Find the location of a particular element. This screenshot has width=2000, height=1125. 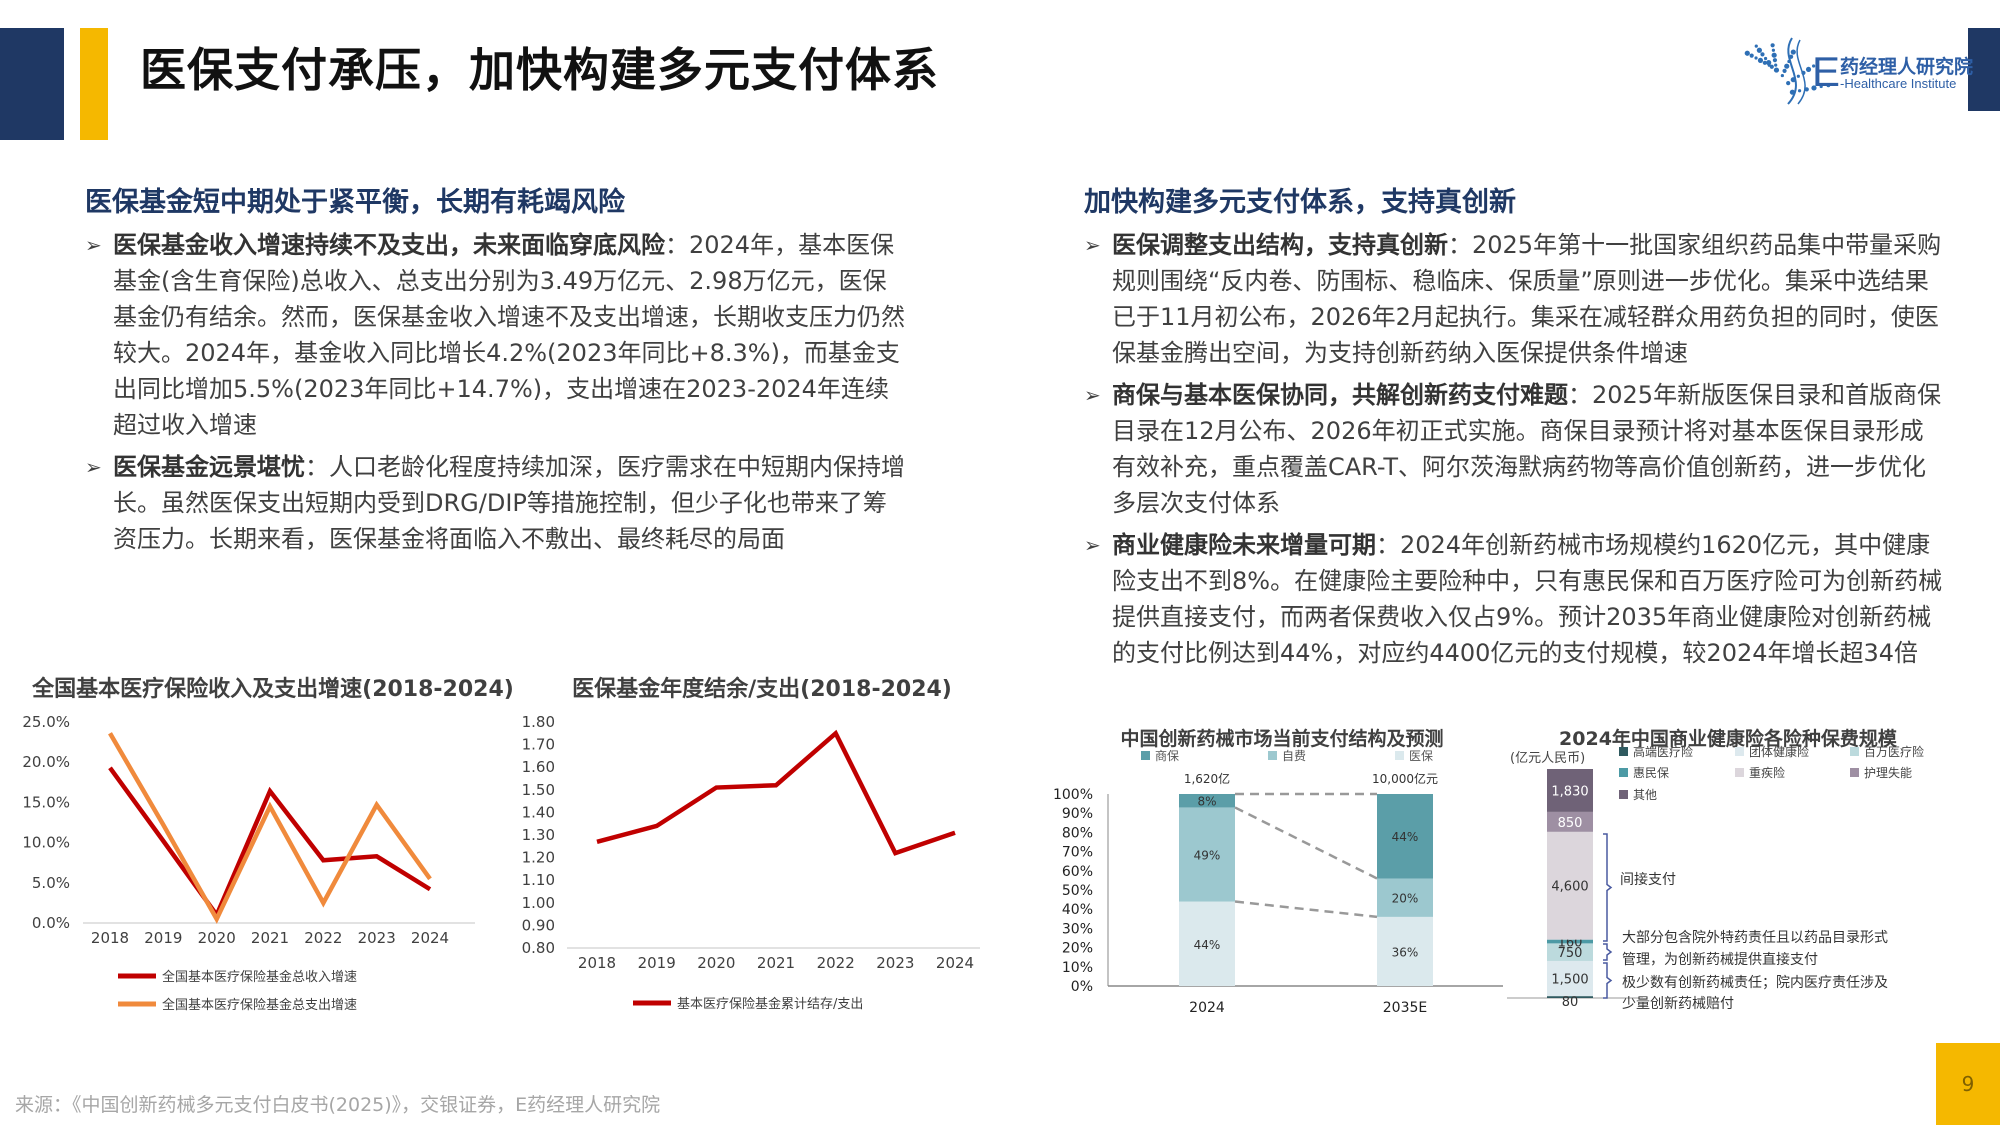

y-tick-label: 30% is located at coordinates (1077, 929).